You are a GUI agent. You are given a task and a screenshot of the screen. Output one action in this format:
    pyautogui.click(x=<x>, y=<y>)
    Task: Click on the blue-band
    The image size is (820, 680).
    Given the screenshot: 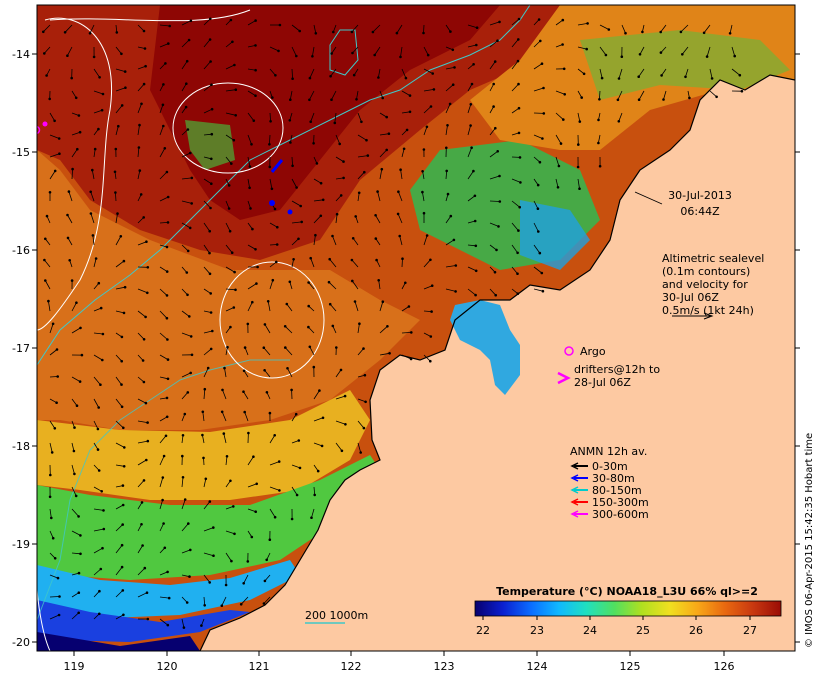 What is the action you would take?
    pyautogui.click(x=143, y=621)
    